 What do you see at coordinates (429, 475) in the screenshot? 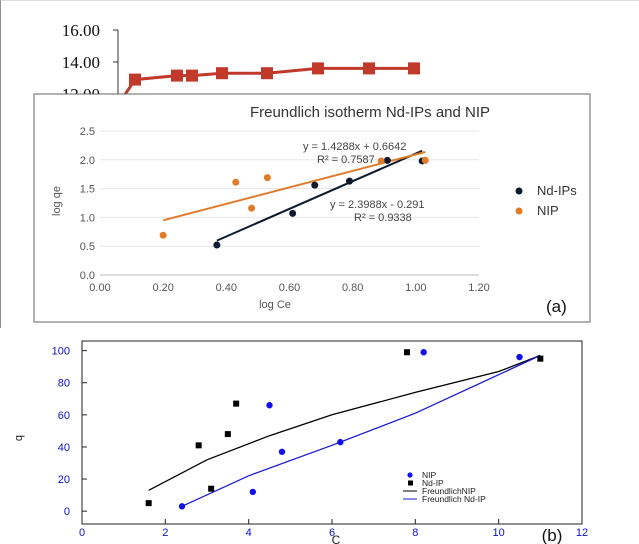
I see `b-legend-label: NIP` at bounding box center [429, 475].